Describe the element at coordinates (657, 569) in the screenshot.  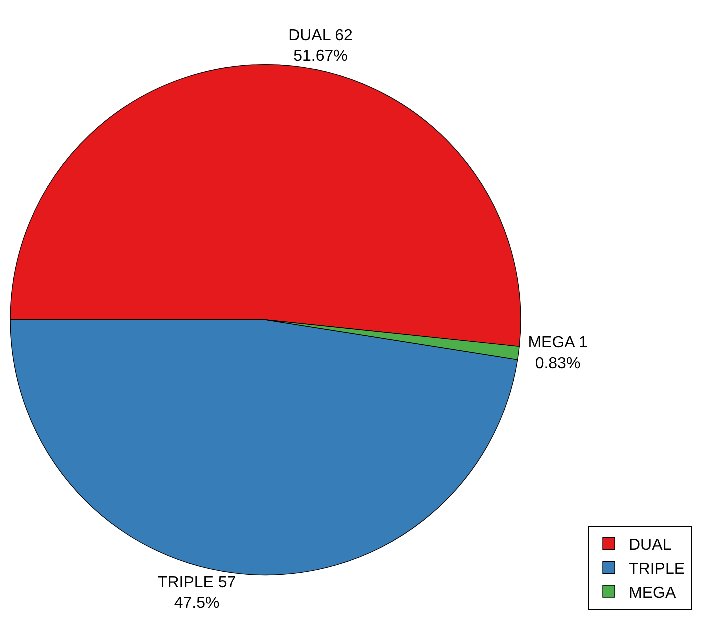
I see `legend-label: TRIPLE` at that location.